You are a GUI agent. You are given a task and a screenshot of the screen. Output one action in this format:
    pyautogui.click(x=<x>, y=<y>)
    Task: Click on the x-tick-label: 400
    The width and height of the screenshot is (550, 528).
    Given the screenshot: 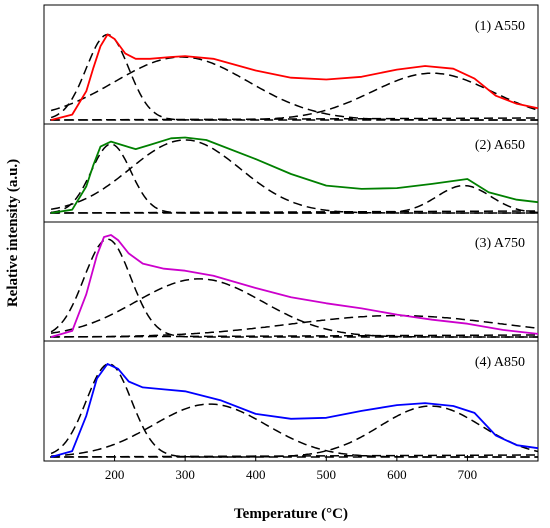 What is the action you would take?
    pyautogui.click(x=256, y=474)
    